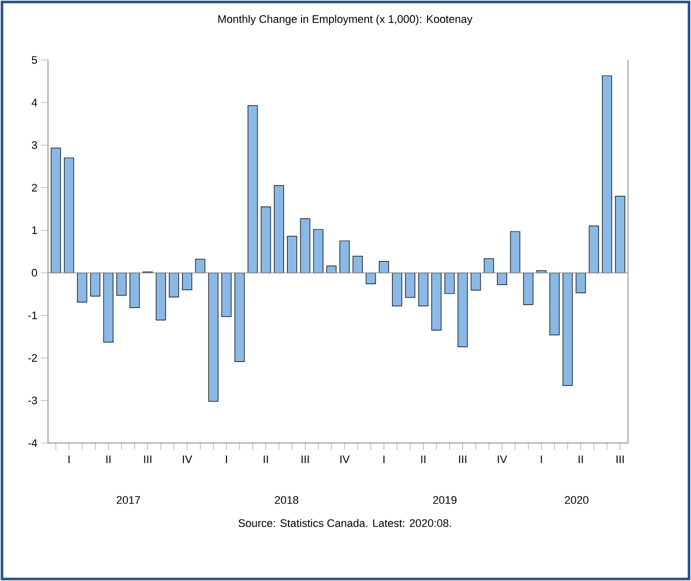  I want to click on text: 2020, so click(576, 500).